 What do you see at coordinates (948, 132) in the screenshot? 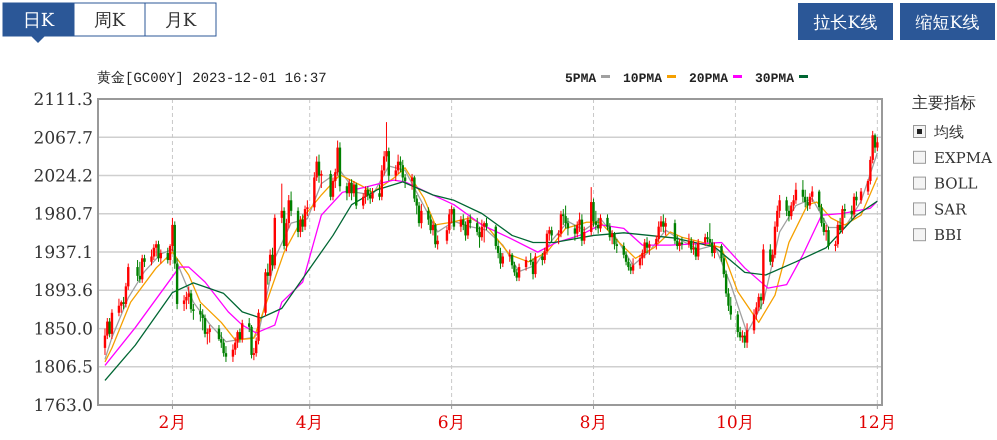
I see `text: 均线` at bounding box center [948, 132].